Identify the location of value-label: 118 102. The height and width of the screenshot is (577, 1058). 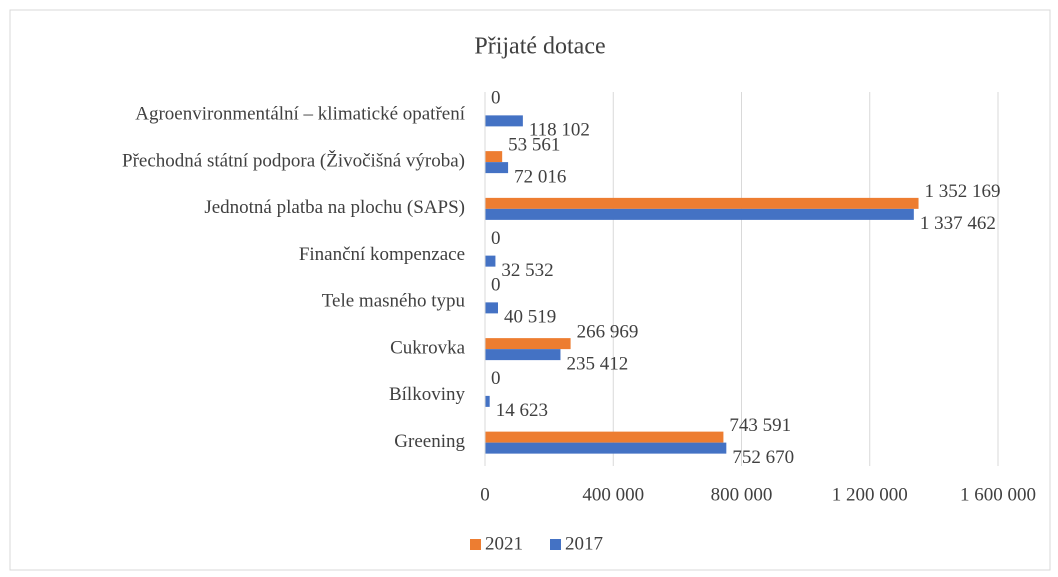
(559, 130).